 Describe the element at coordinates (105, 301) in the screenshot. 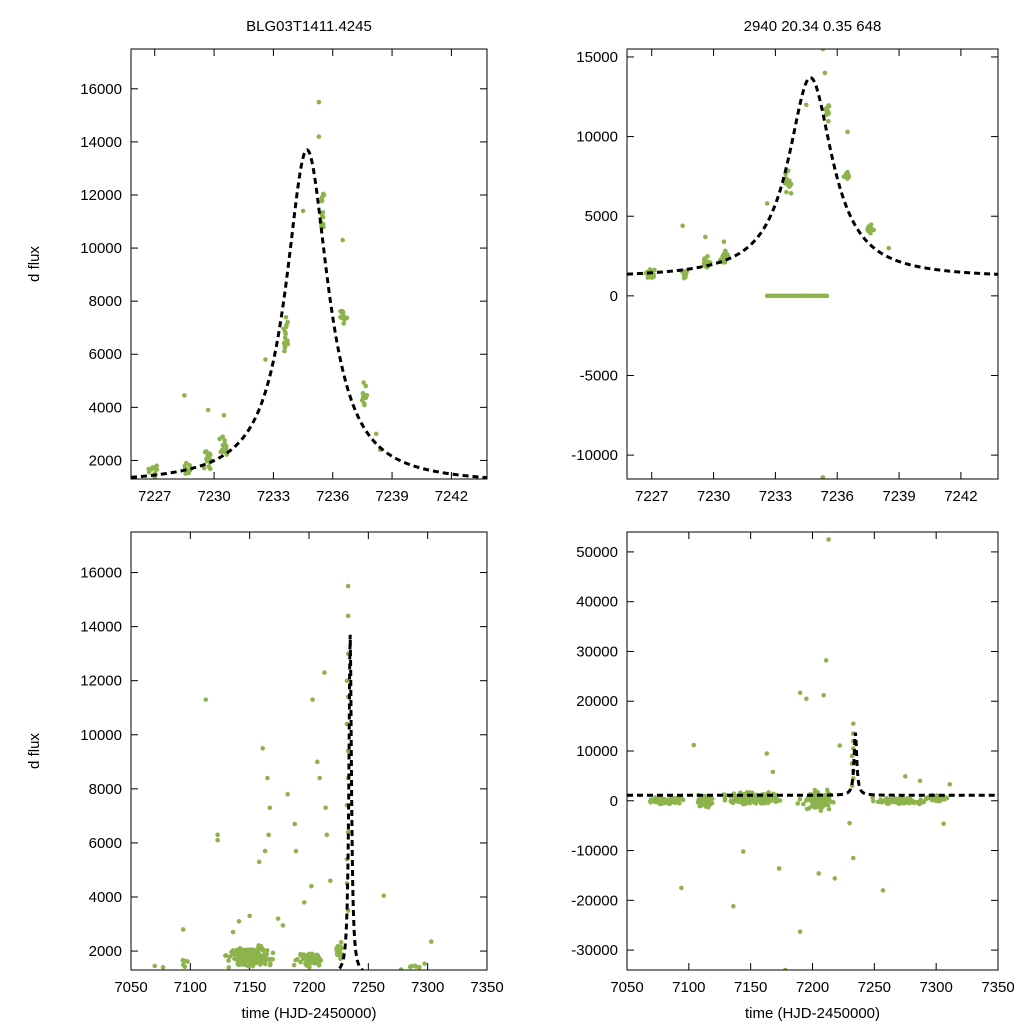

I see `y-tick-label: 8000` at that location.